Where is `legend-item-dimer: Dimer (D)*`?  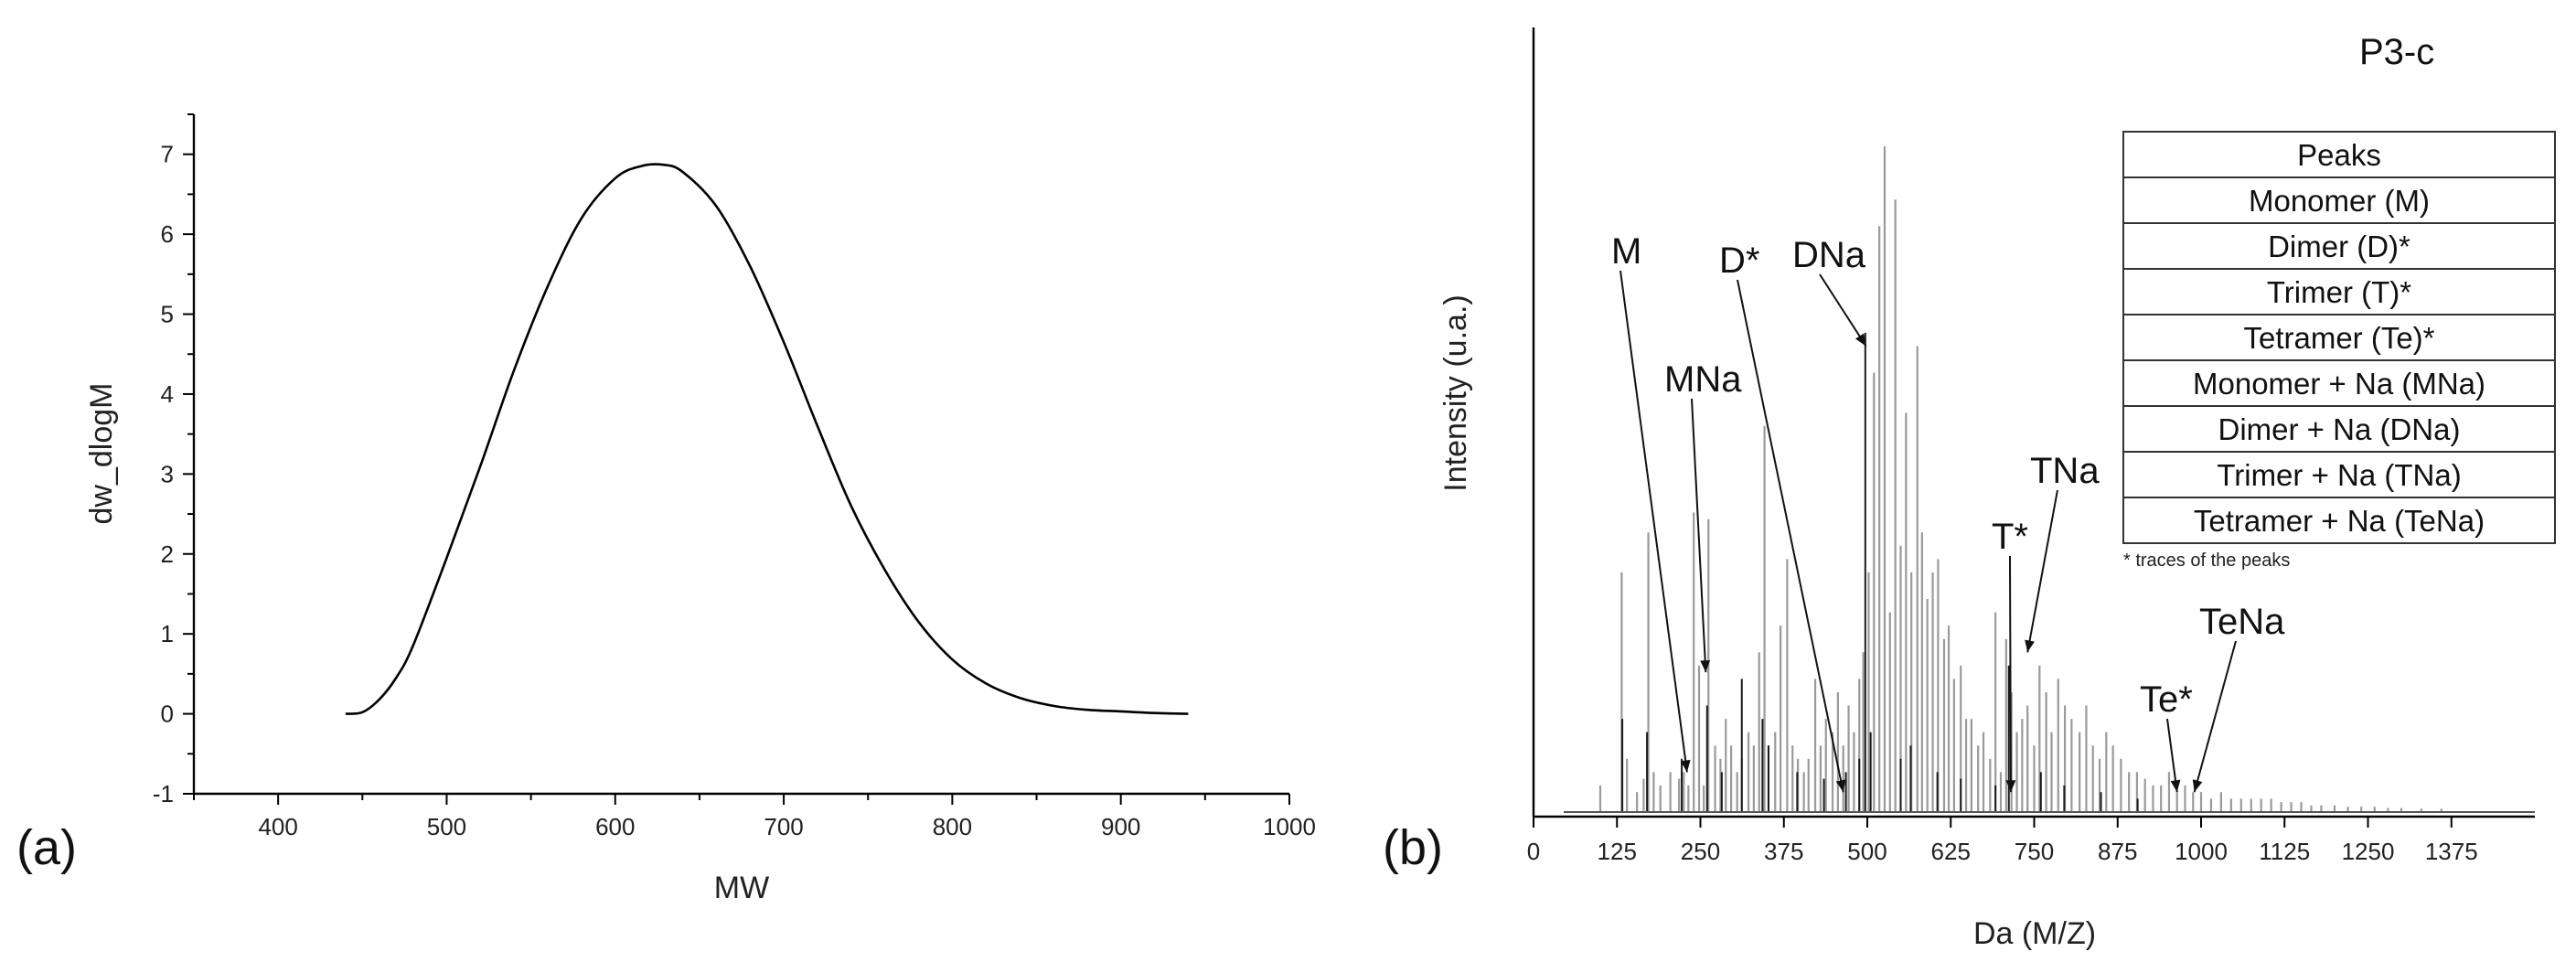 legend-item-dimer: Dimer (D)* is located at coordinates (2339, 247).